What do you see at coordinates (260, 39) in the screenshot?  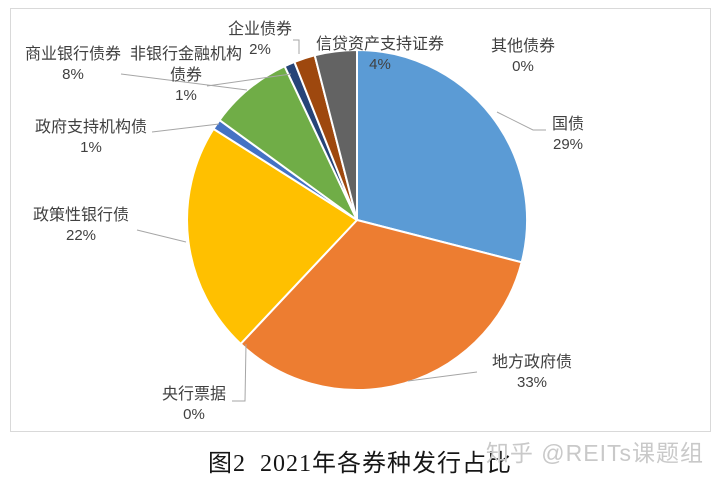 I see `pie-label-corporate-bonds: 企业债券 2%` at bounding box center [260, 39].